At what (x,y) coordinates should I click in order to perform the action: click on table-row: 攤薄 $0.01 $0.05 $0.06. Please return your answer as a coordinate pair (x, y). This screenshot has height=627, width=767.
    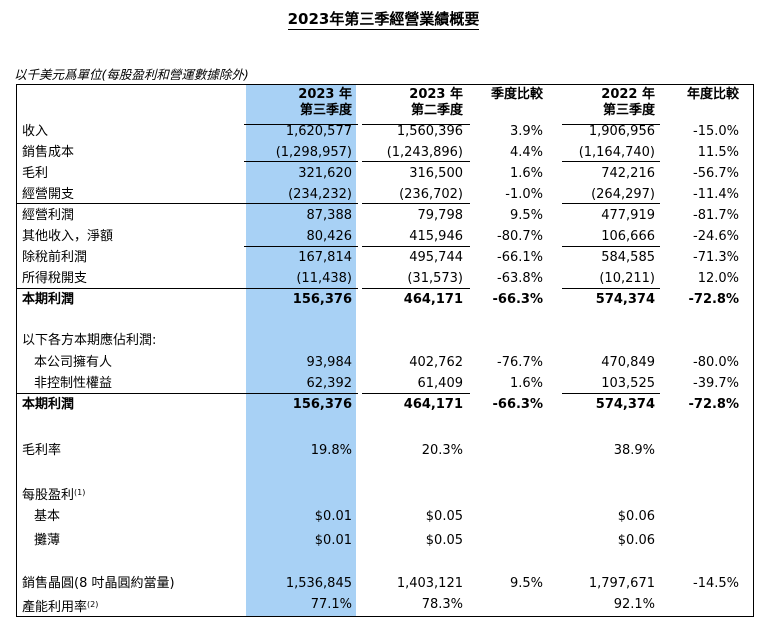
    Looking at the image, I should click on (344, 540).